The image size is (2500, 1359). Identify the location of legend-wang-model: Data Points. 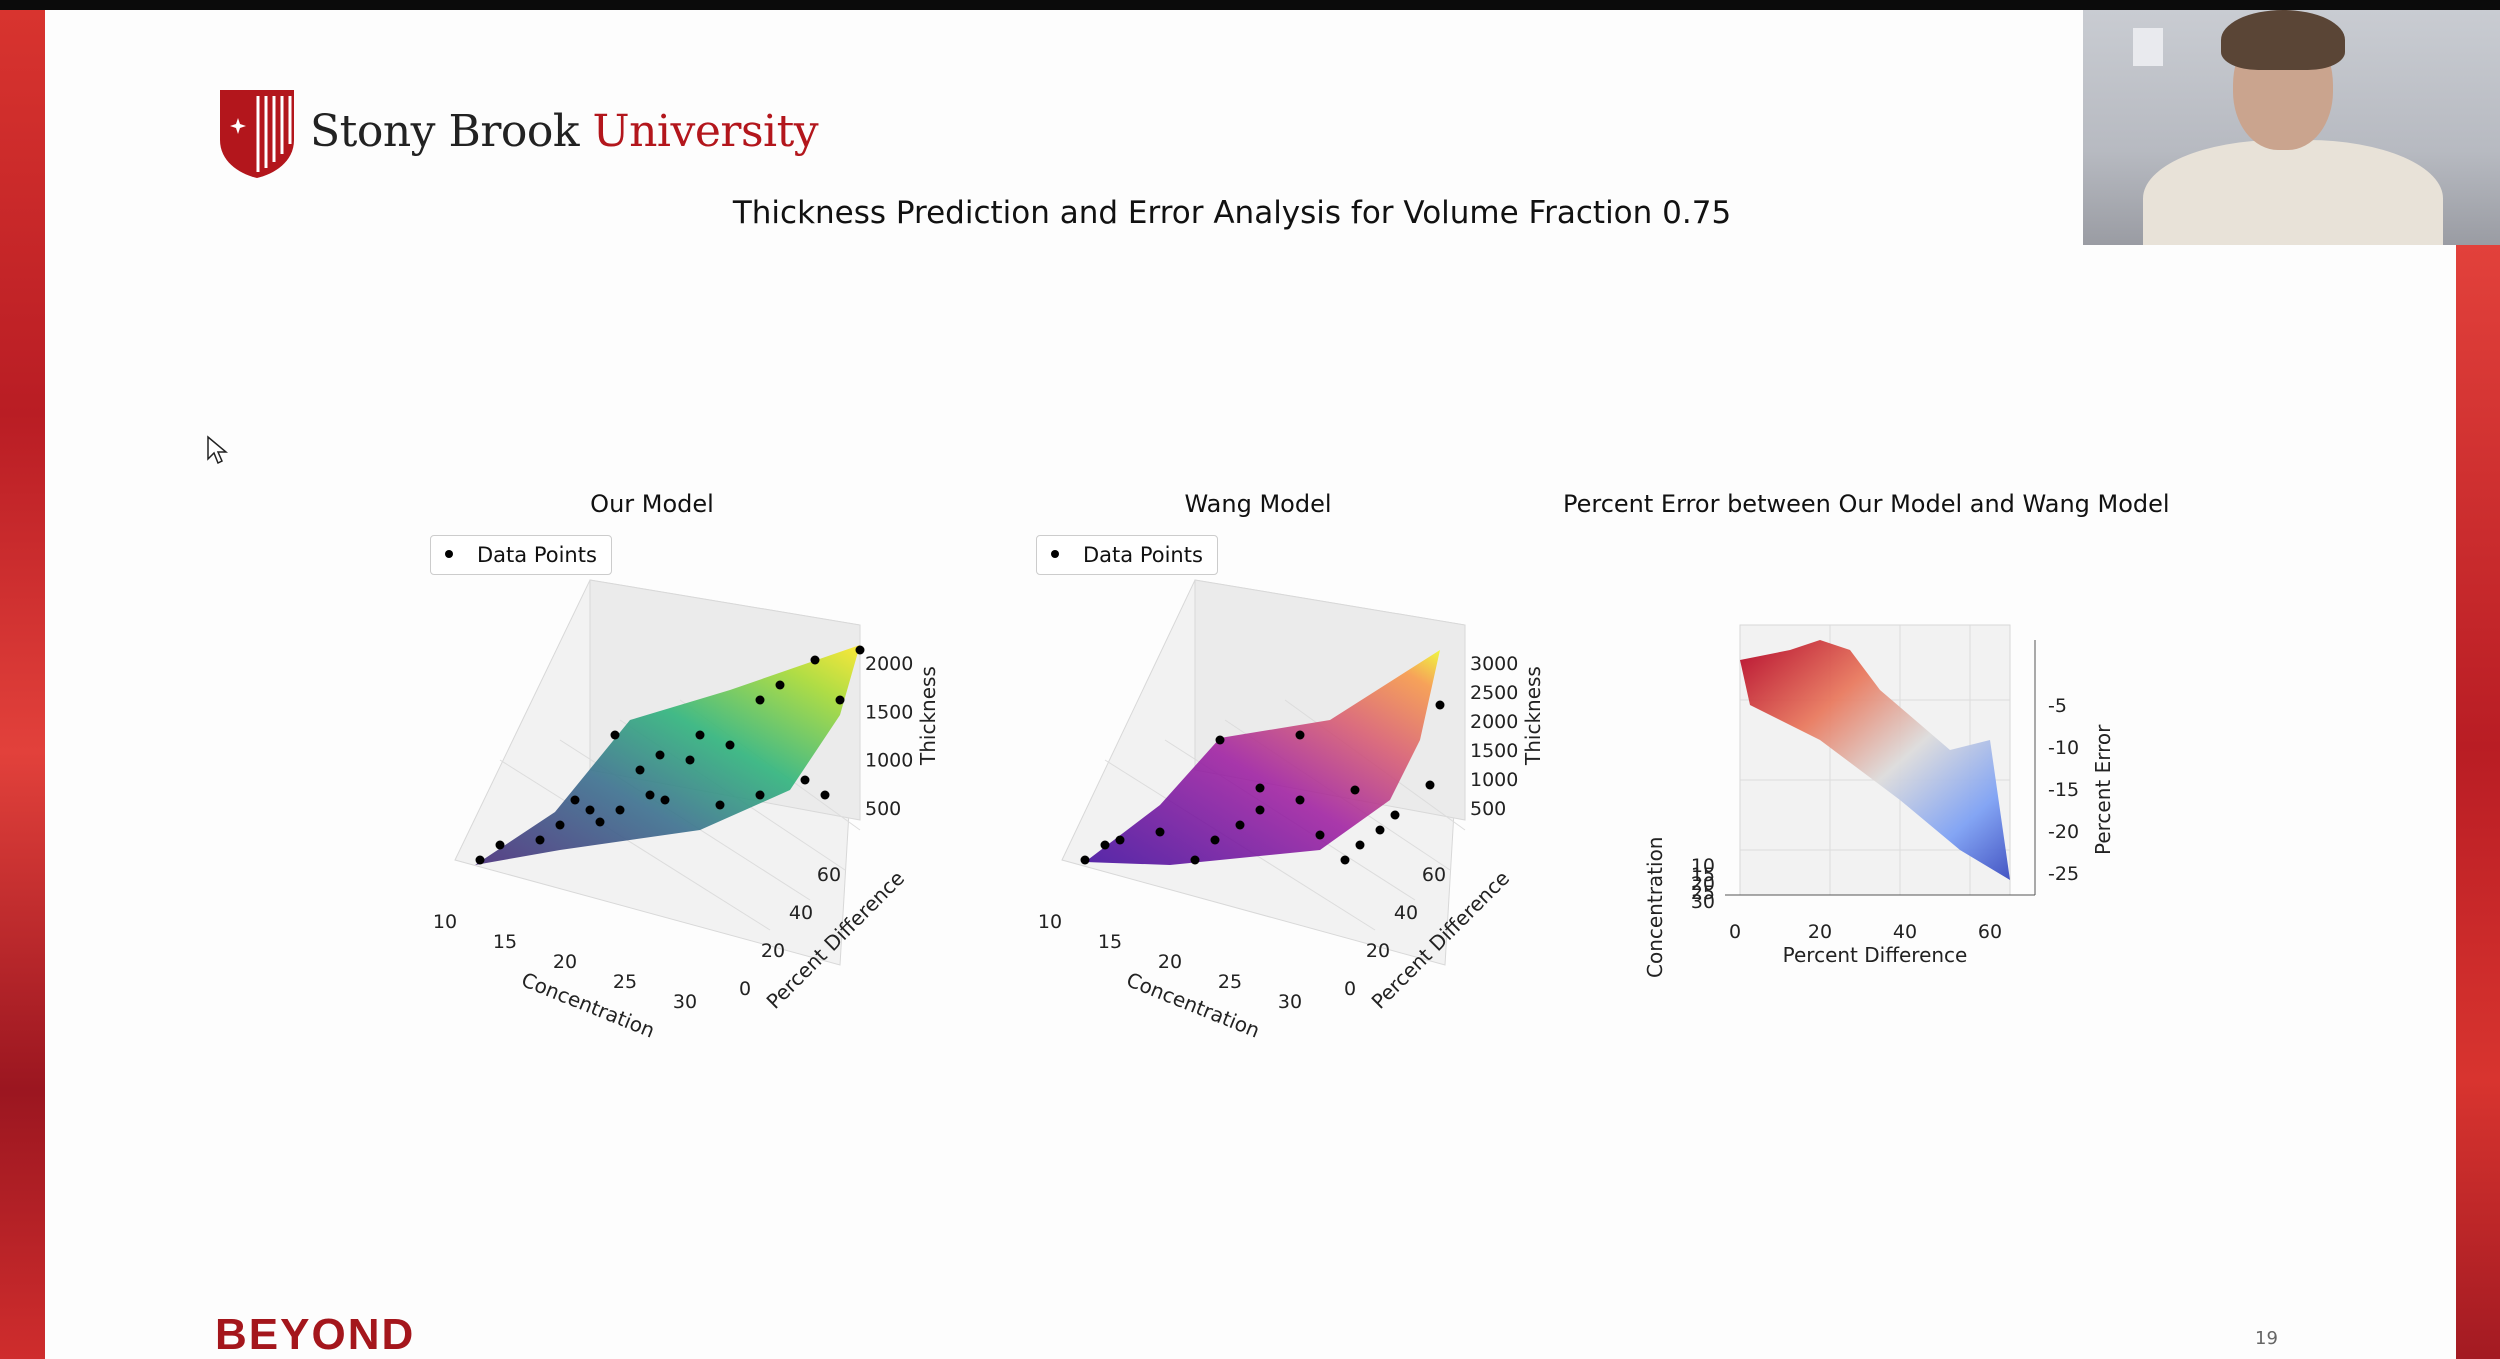
(1127, 555).